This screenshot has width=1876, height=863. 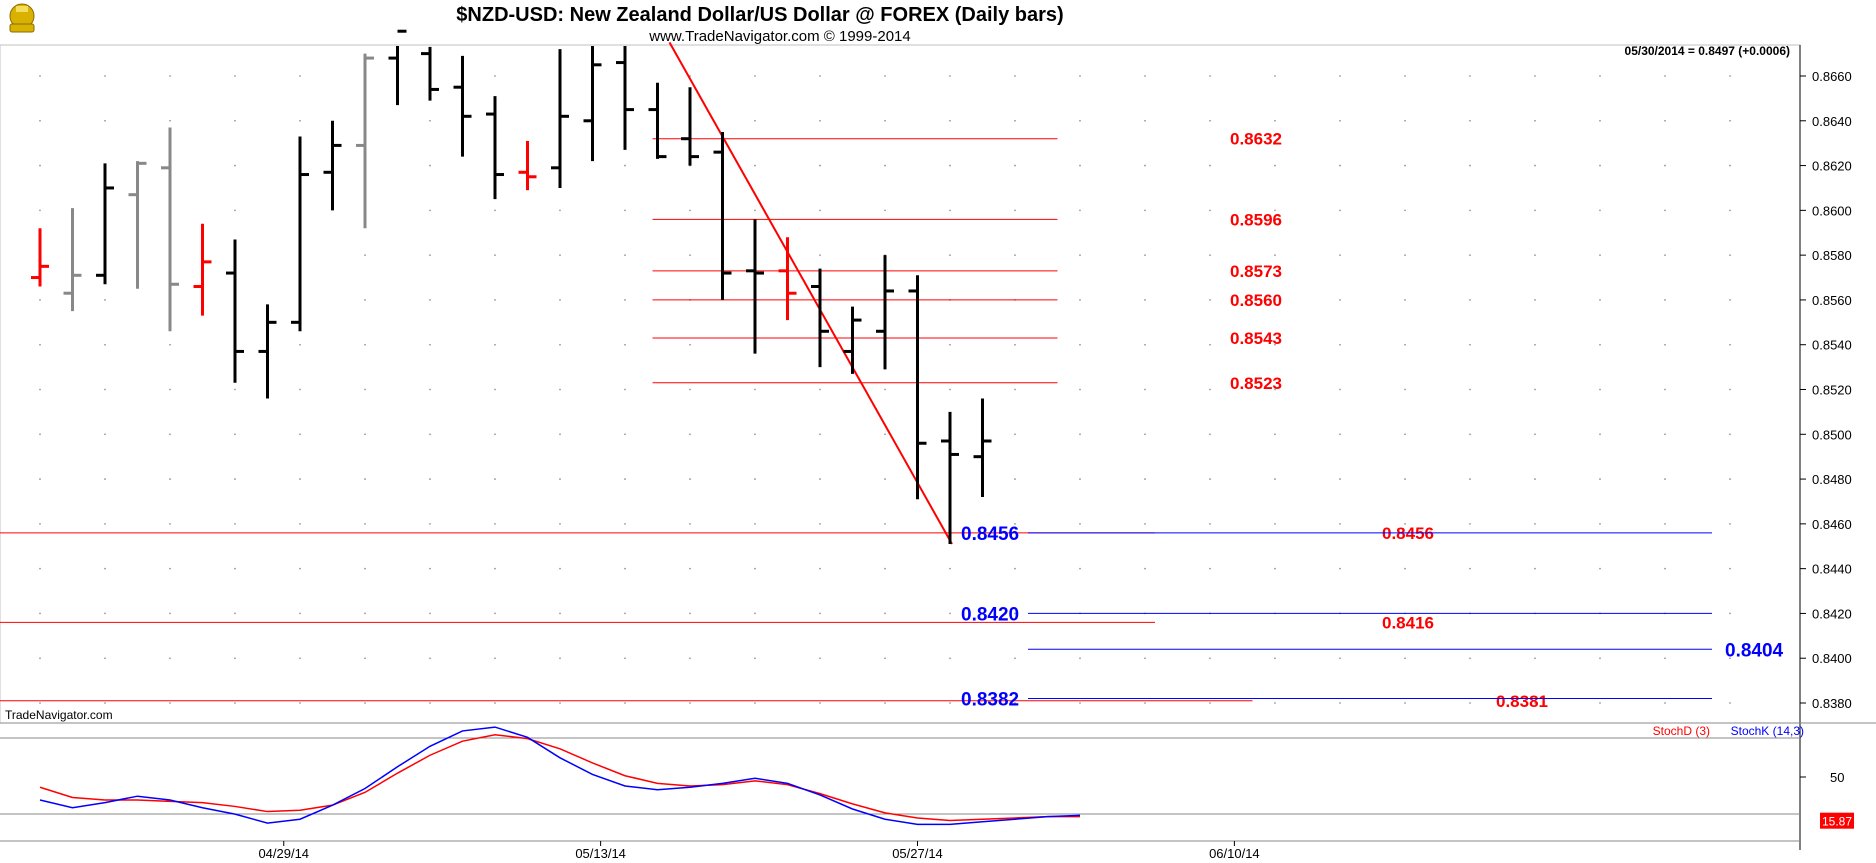 What do you see at coordinates (1832, 255) in the screenshot?
I see `y-tick-label: 0.8580` at bounding box center [1832, 255].